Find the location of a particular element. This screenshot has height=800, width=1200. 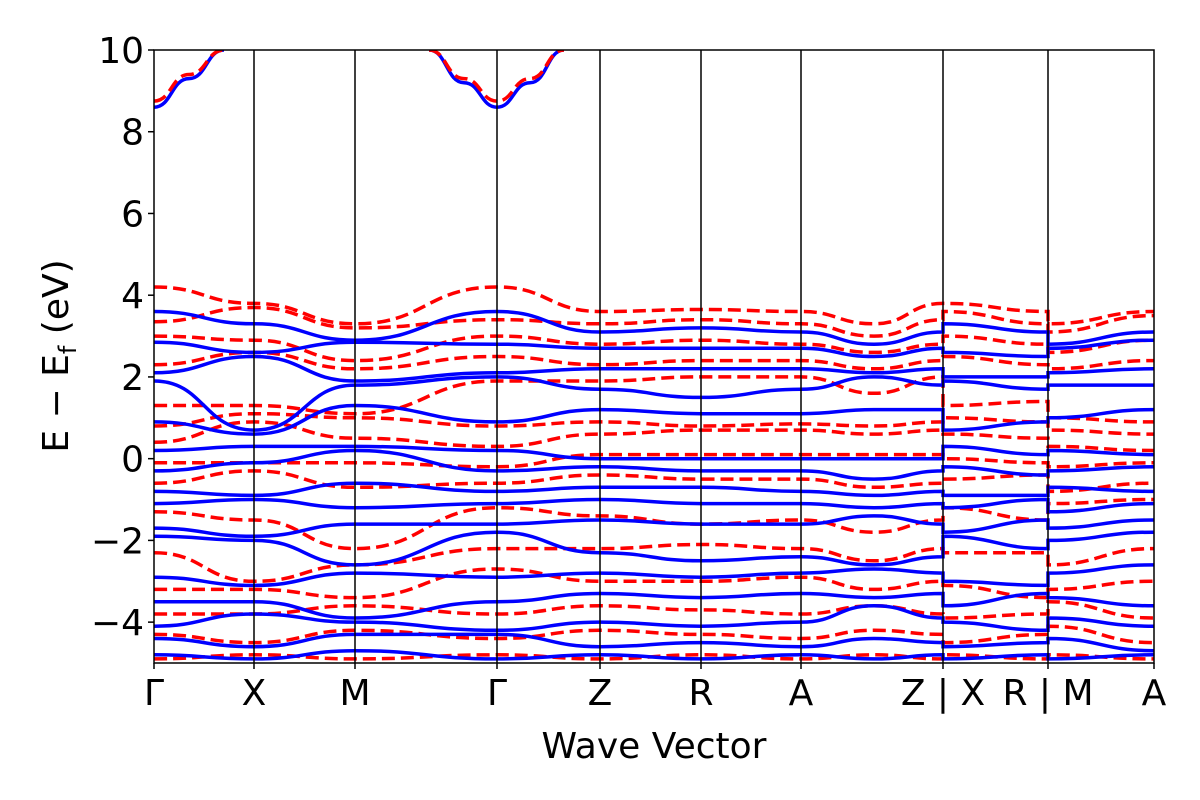

x-tick-label-6: A is located at coordinates (801, 693).